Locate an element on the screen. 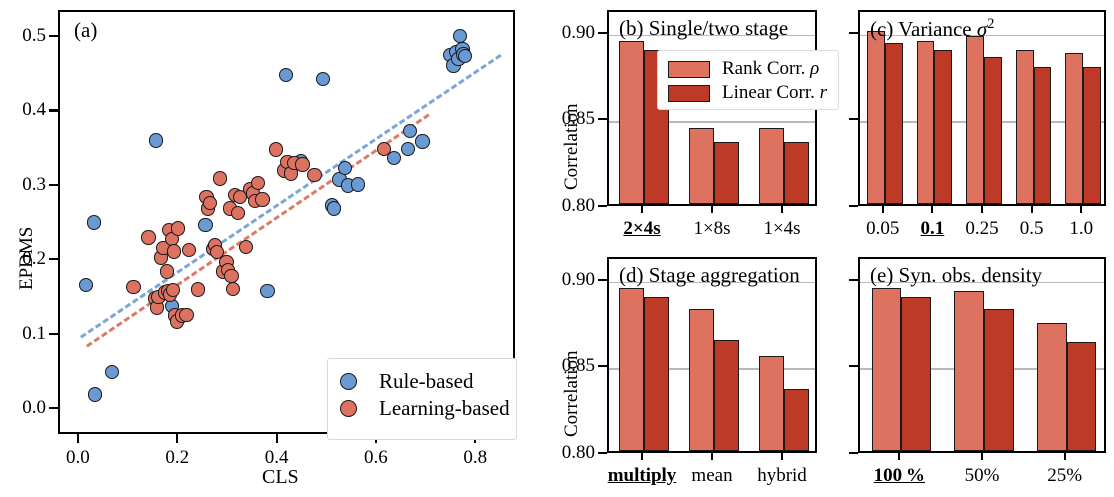  panel-e-plot-area is located at coordinates (982, 355).